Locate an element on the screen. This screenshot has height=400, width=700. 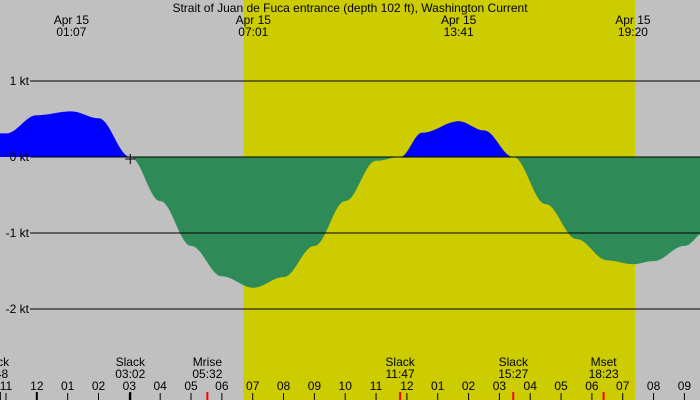
hour-label-15: 02 is located at coordinates (469, 386).